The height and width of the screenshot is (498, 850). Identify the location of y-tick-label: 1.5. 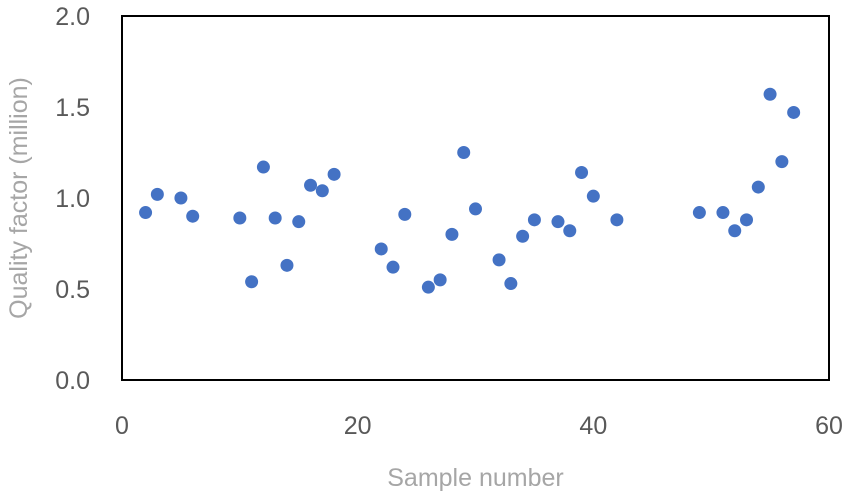
(72, 108).